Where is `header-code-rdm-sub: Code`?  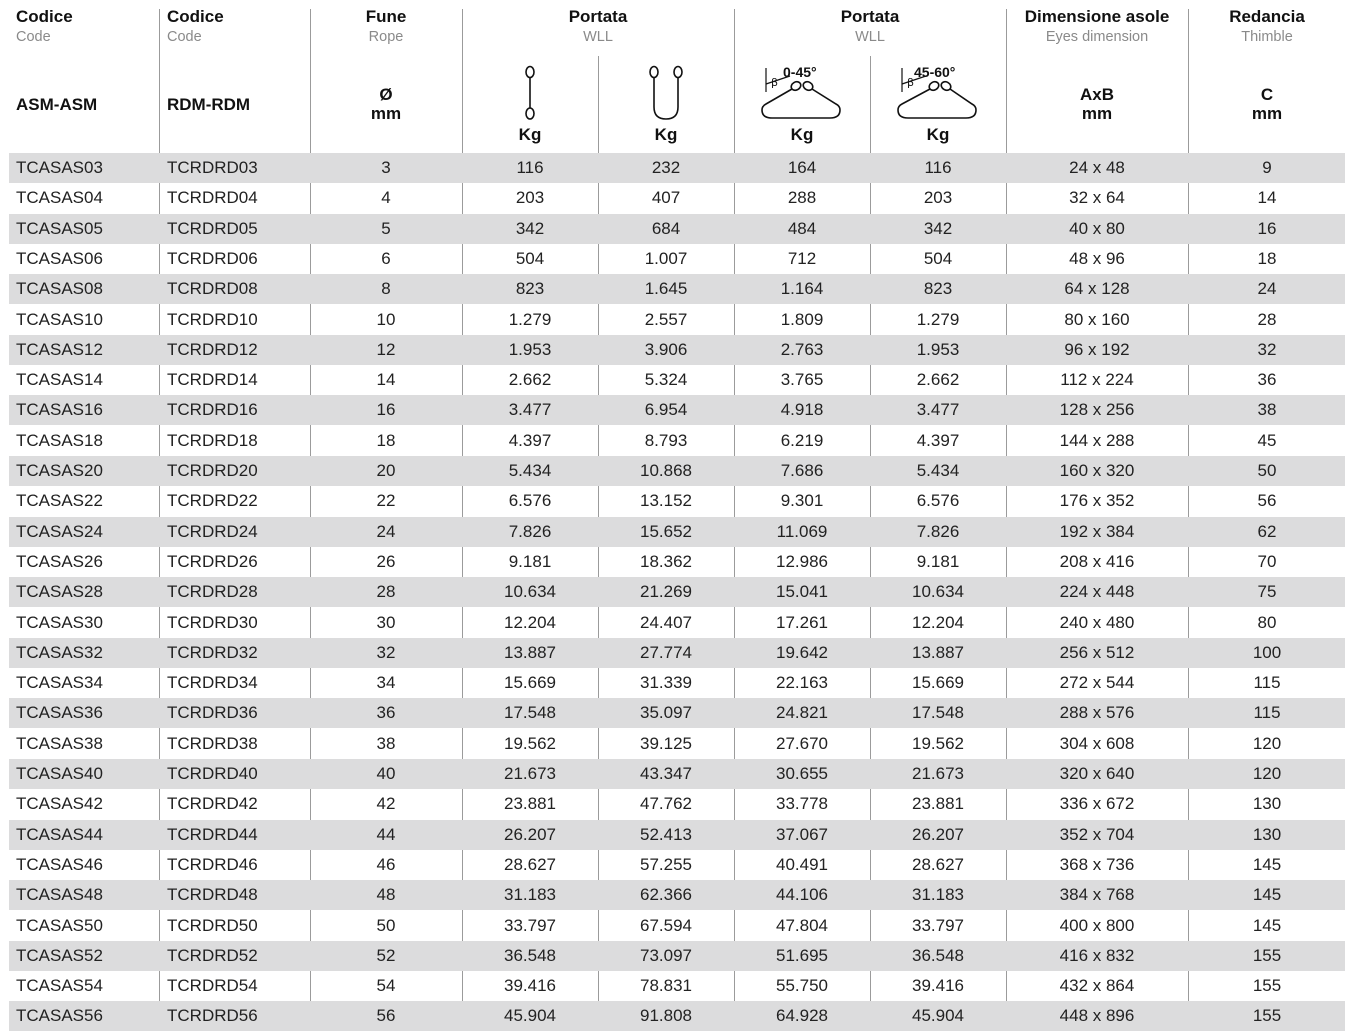 header-code-rdm-sub: Code is located at coordinates (184, 37).